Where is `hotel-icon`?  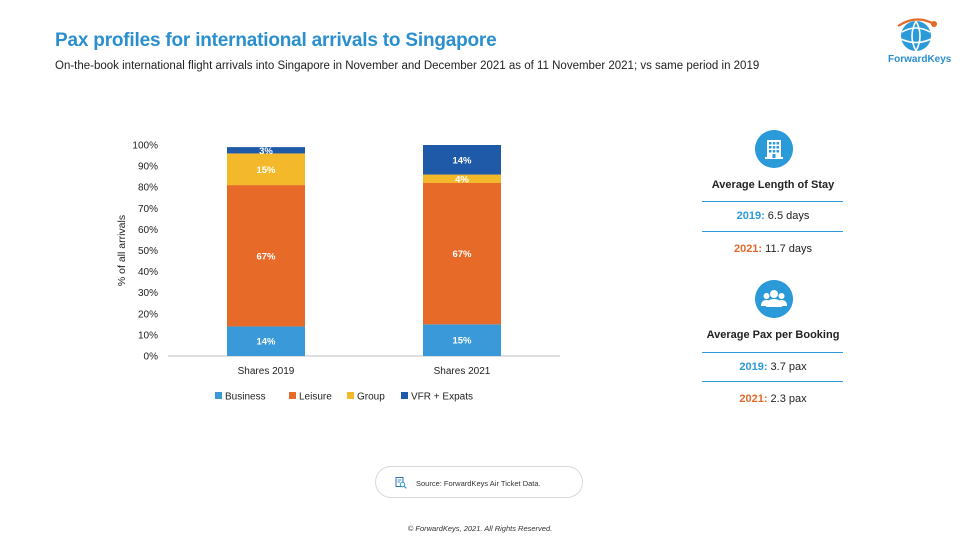
hotel-icon is located at coordinates (774, 149).